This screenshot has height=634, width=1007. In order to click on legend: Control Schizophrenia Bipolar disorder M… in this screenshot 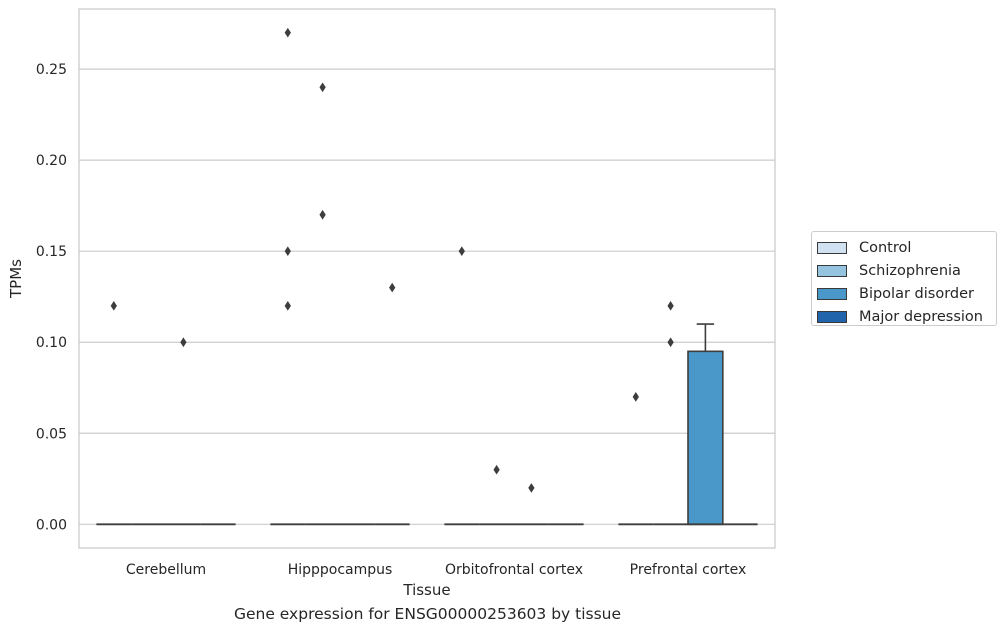, I will do `click(904, 278)`.